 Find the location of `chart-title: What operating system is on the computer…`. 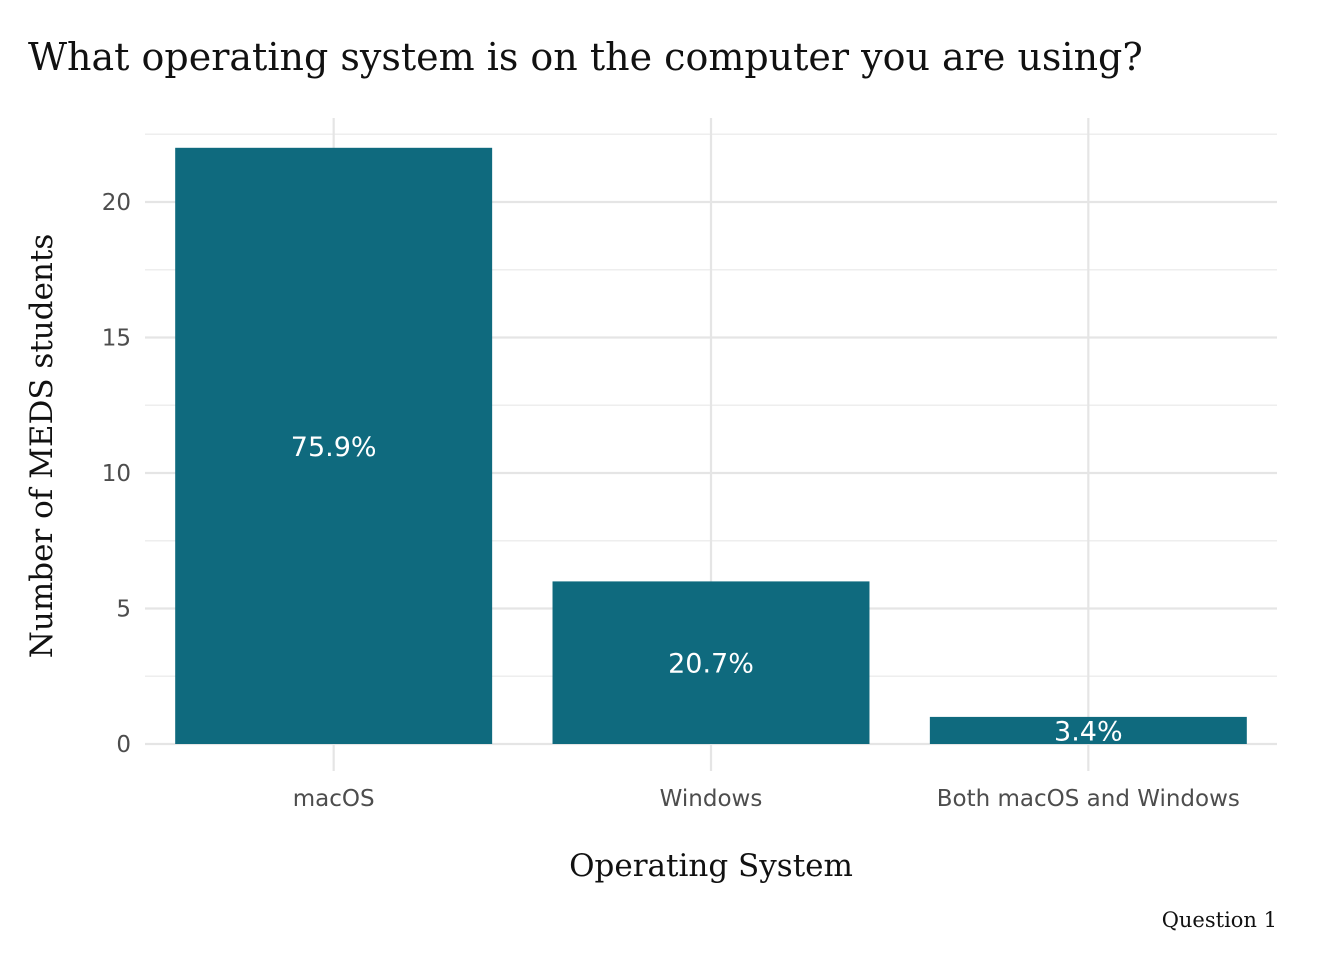

chart-title: What operating system is on the computer… is located at coordinates (585, 57).